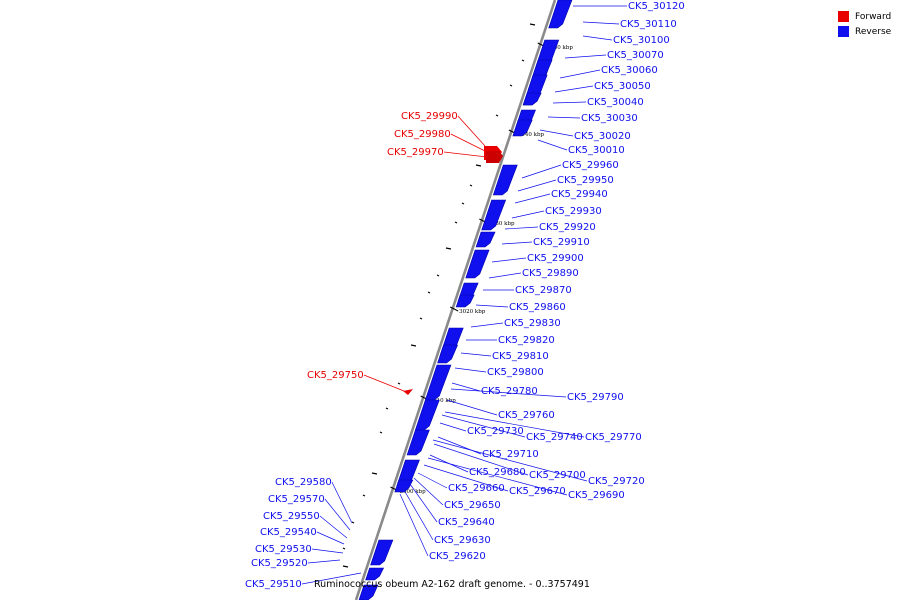 This screenshot has width=900, height=600. What do you see at coordinates (412, 492) in the screenshot?
I see `scale-tick-label: 3000 kbp` at bounding box center [412, 492].